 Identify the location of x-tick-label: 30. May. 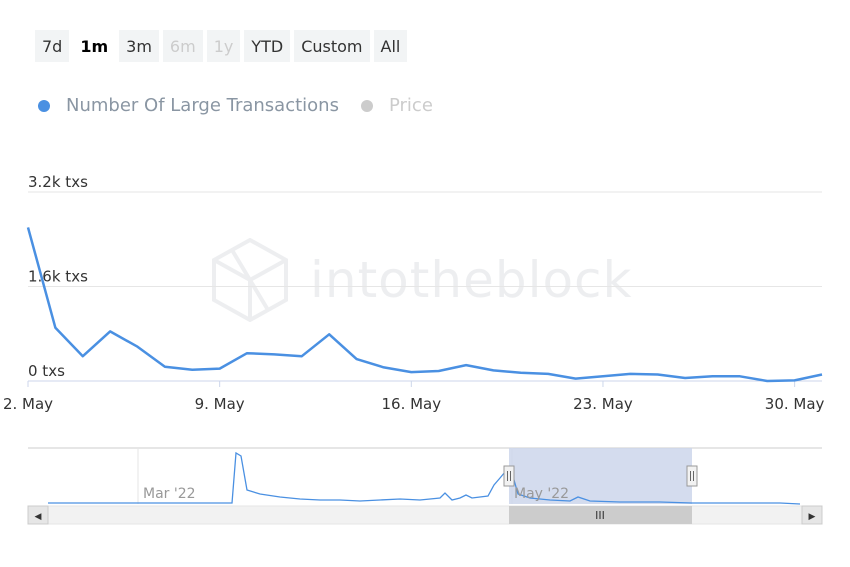
(795, 404).